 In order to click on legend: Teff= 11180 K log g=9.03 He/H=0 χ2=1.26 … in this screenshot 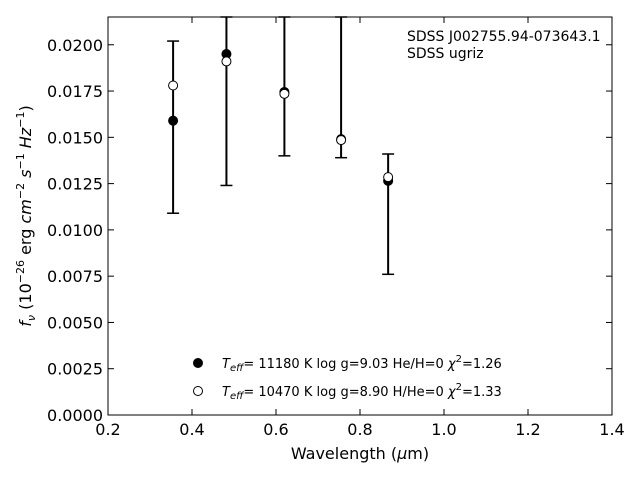, I will do `click(347, 378)`.